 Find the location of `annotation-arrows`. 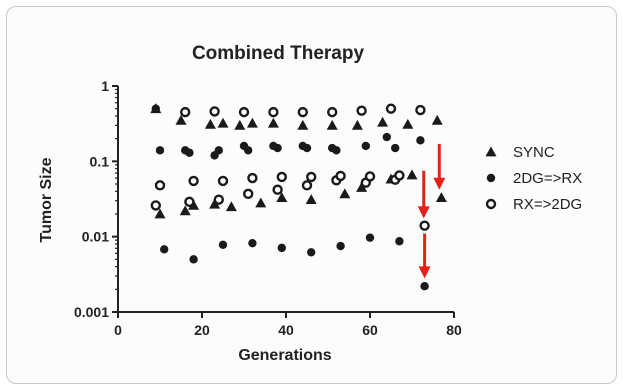

annotation-arrows is located at coordinates (431, 211).